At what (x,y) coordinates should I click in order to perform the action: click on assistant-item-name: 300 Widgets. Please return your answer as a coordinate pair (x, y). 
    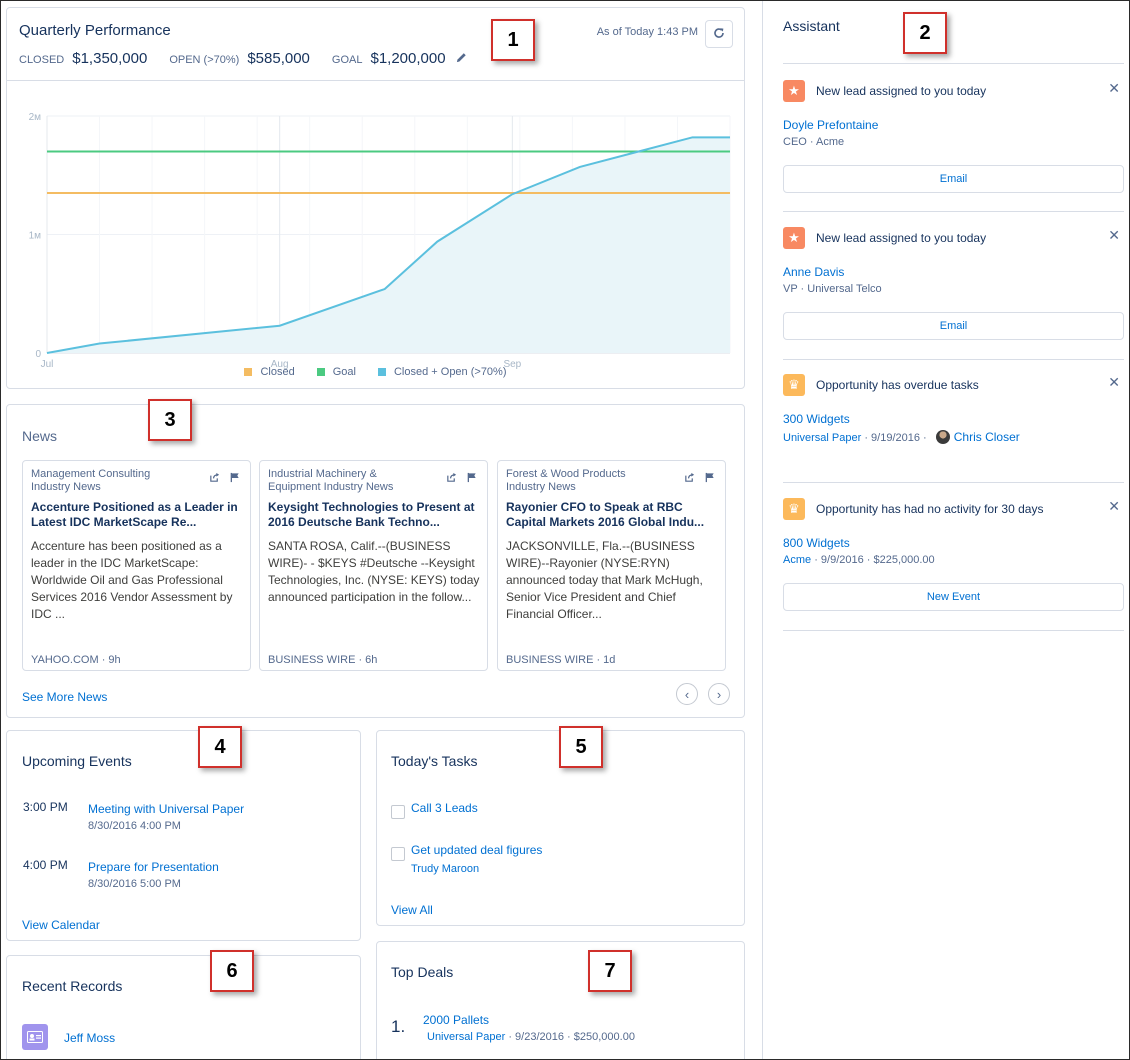
    Looking at the image, I should click on (816, 419).